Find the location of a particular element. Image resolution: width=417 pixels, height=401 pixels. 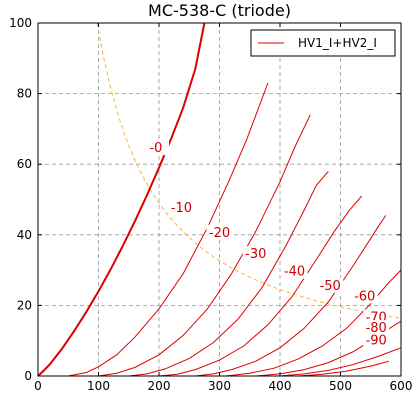

x-tick-label: 100 is located at coordinates (98, 386).